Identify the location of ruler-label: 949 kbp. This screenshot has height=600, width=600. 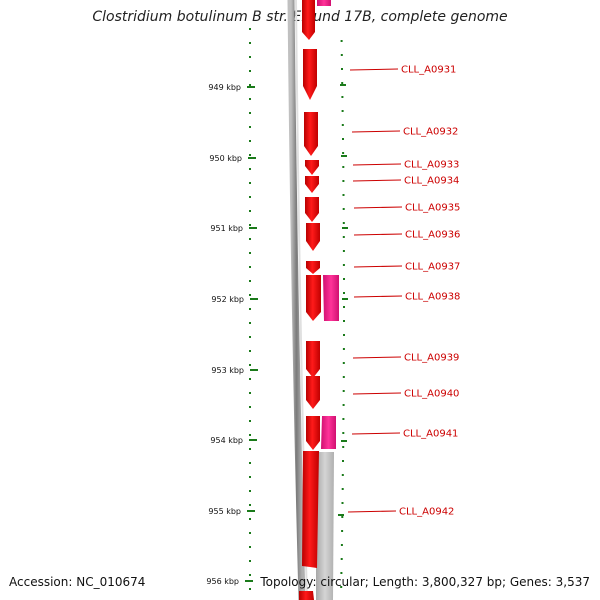
(224, 87).